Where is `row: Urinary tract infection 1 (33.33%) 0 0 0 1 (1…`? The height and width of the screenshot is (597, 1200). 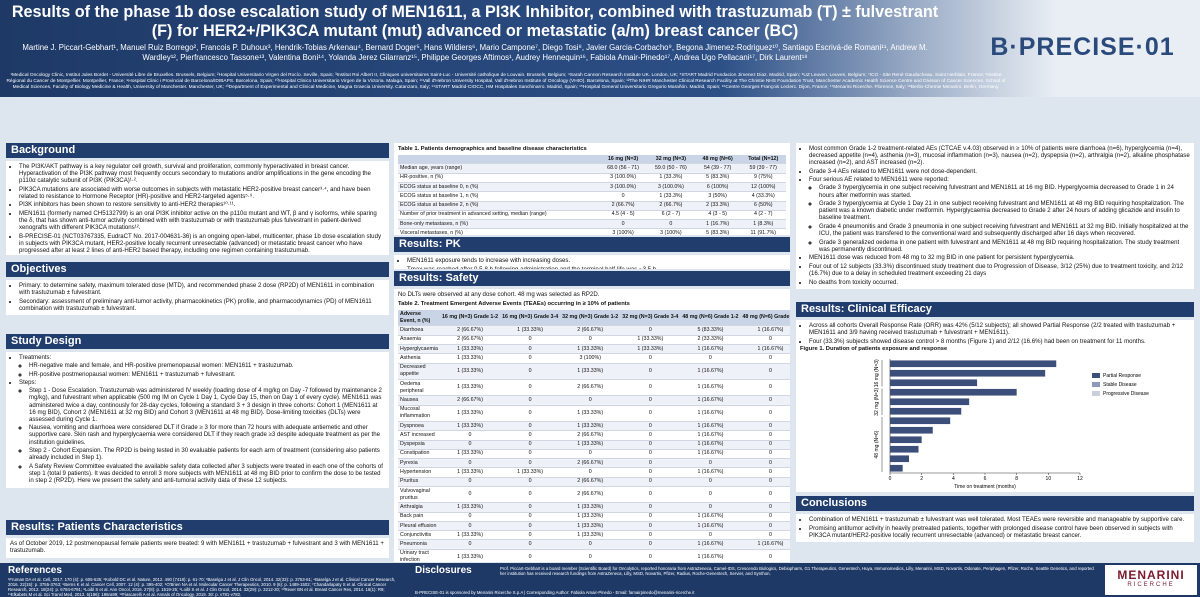
row: Urinary tract infection 1 (33.33%) 0 0 0 1 (1… is located at coordinates (594, 555).